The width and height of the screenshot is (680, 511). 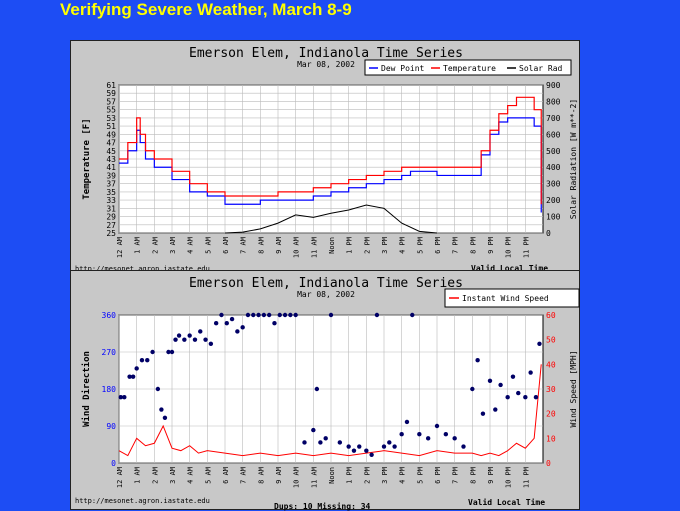 What do you see at coordinates (111, 126) in the screenshot?
I see `y-tick-label: 51` at bounding box center [111, 126].